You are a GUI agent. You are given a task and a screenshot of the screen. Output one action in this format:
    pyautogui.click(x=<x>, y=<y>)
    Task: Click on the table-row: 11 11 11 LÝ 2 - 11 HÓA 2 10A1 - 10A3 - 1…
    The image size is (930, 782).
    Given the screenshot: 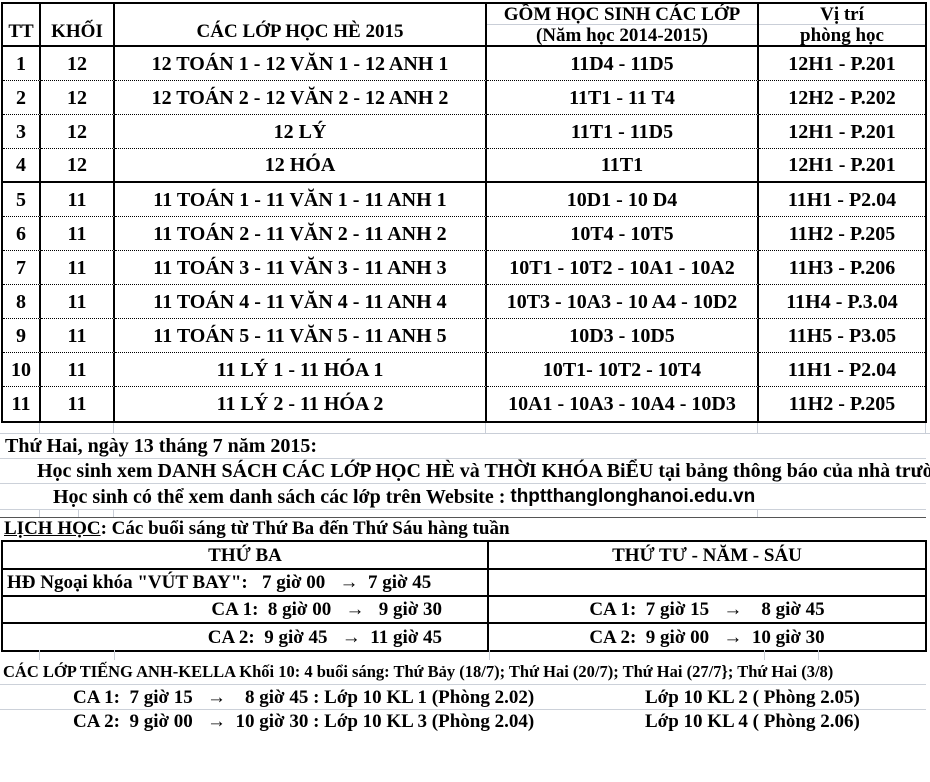 What is the action you would take?
    pyautogui.click(x=464, y=404)
    